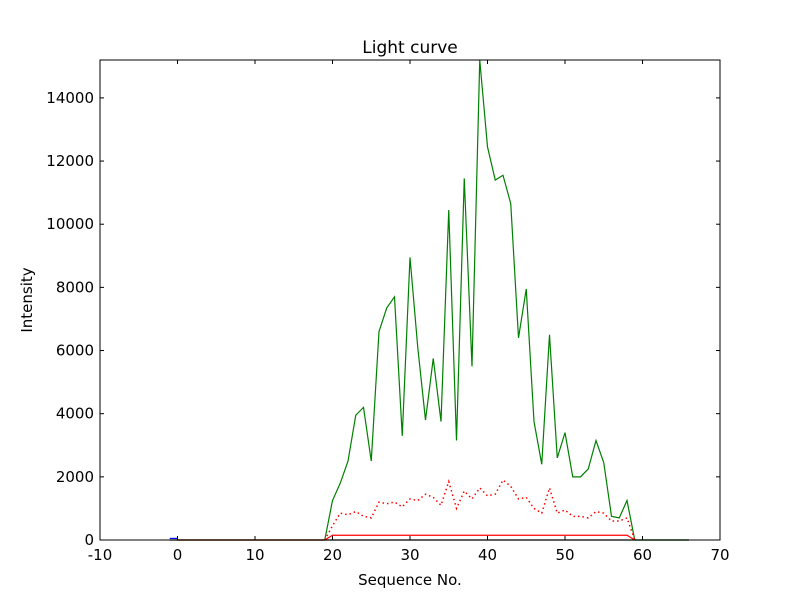 This screenshot has width=800, height=604. I want to click on x-tick-label: 30, so click(409, 555).